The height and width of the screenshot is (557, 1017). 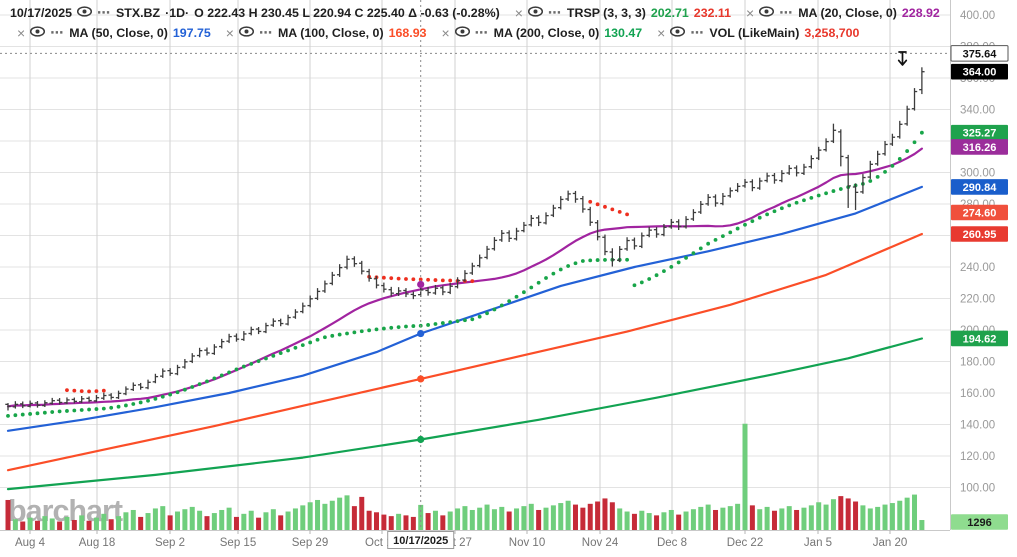 I want to click on vol-label: VOL (LikeMain), so click(x=754, y=33).